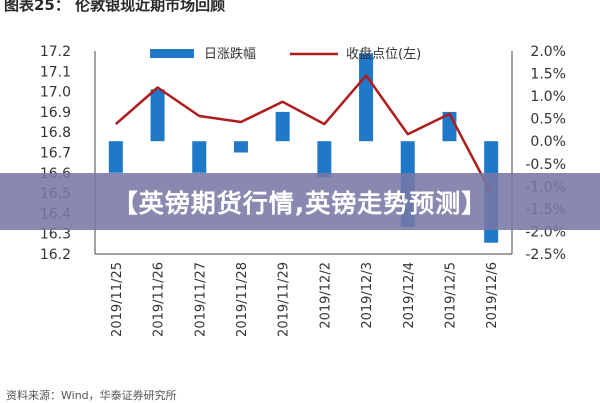 This screenshot has height=403, width=600. Describe the element at coordinates (159, 299) in the screenshot. I see `x-tick-label: 2019/11/26` at that location.